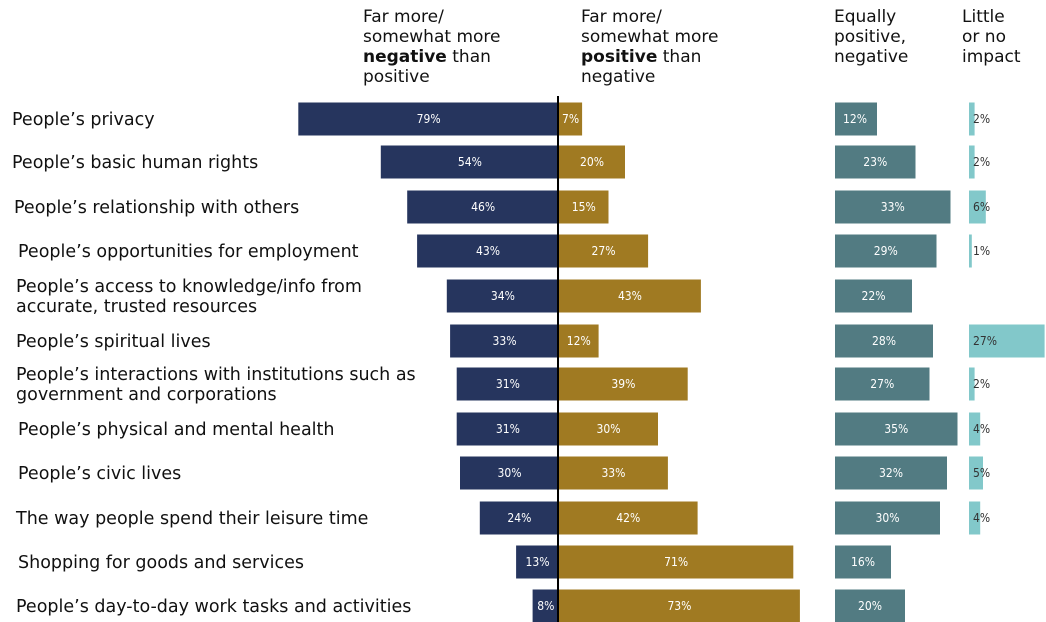 The width and height of the screenshot is (1046, 622). What do you see at coordinates (855, 119) in the screenshot?
I see `data-label-equal: 12%` at bounding box center [855, 119].